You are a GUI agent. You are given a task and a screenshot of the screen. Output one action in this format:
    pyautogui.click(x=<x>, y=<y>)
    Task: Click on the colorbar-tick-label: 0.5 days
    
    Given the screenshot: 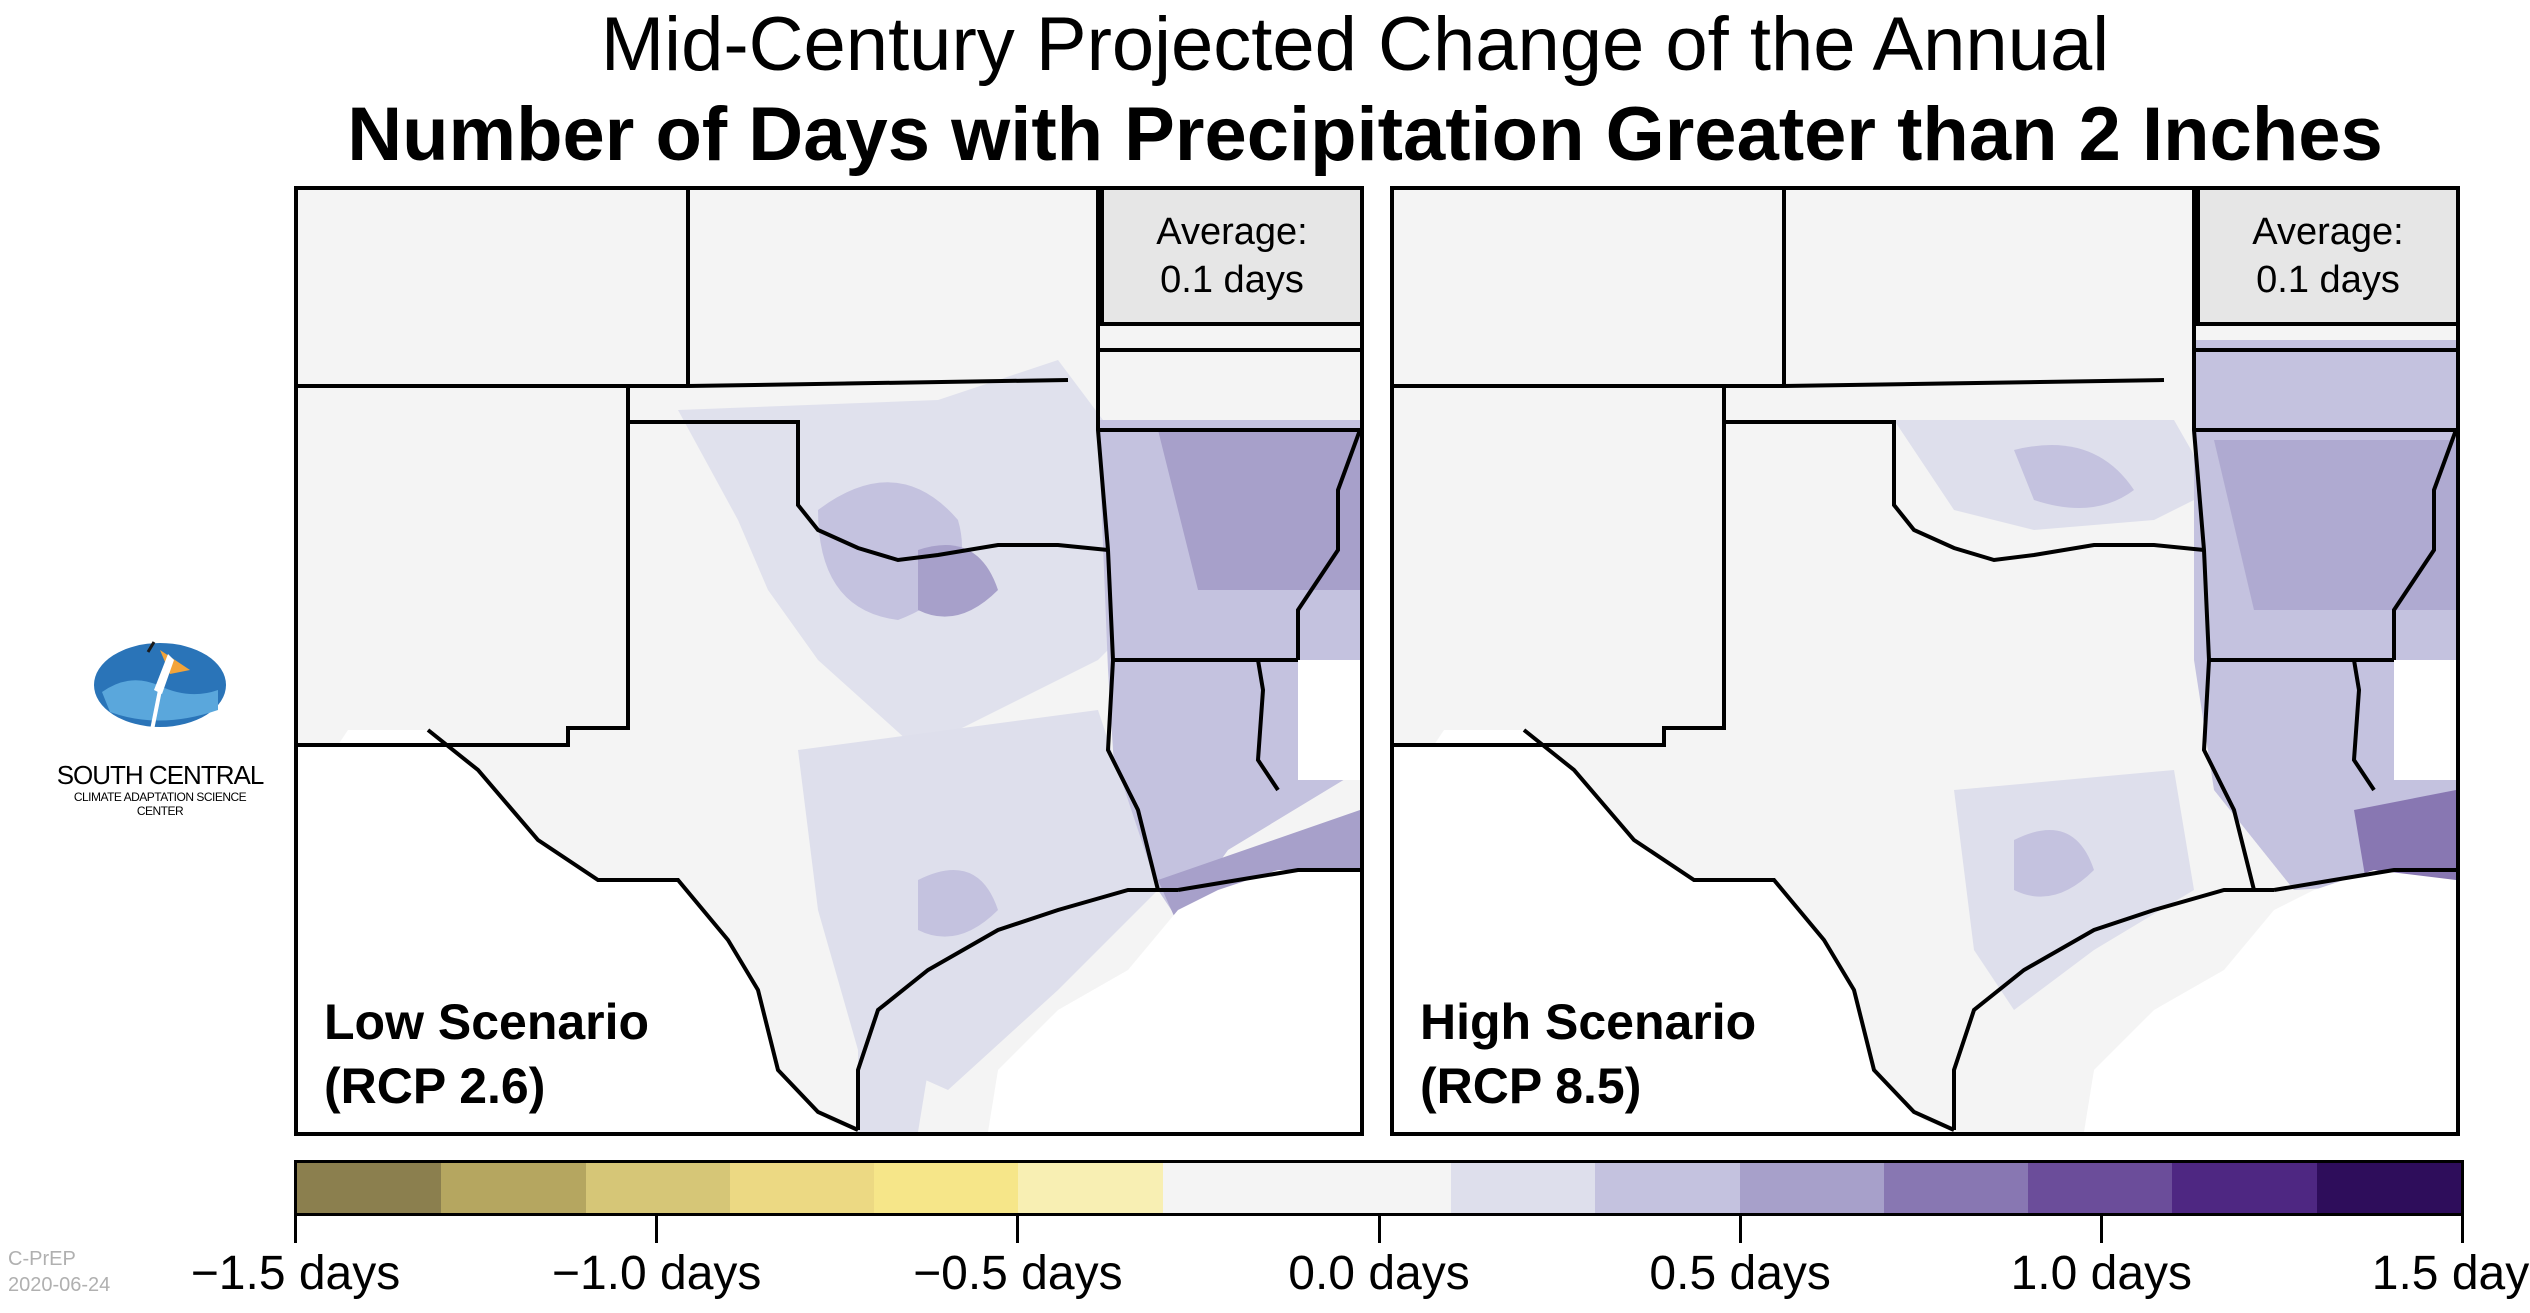 What is the action you would take?
    pyautogui.click(x=1740, y=1273)
    